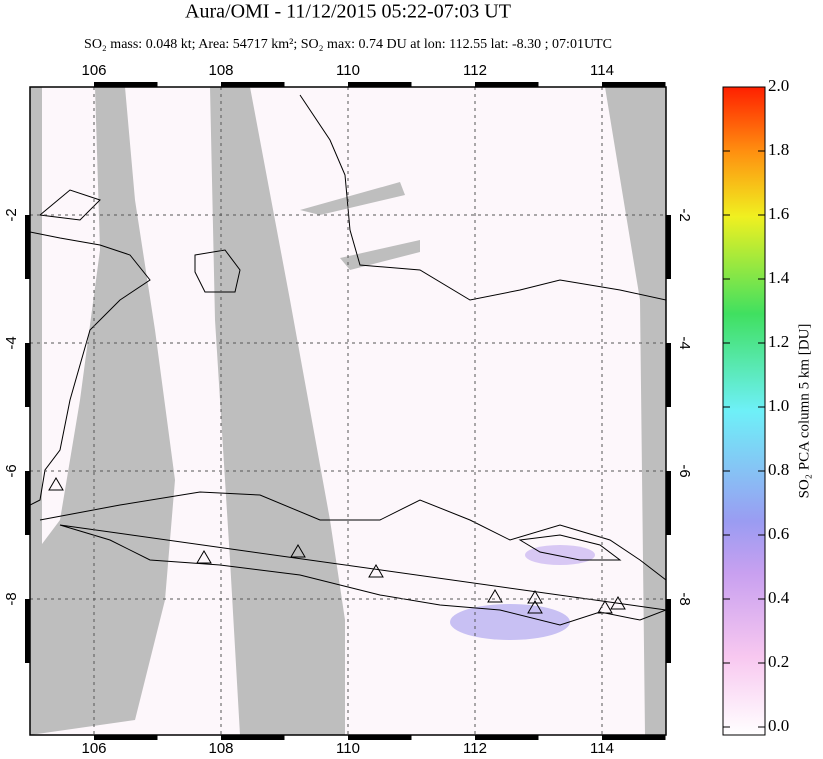 The height and width of the screenshot is (759, 823). What do you see at coordinates (804, 411) in the screenshot?
I see `colorbar-label: SO₂ PCA column 5 km [DU]` at bounding box center [804, 411].